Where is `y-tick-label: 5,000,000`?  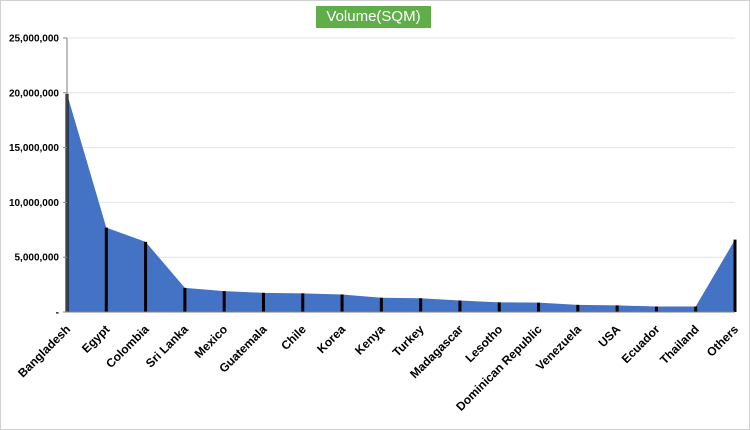
y-tick-label: 5,000,000 is located at coordinates (37, 258).